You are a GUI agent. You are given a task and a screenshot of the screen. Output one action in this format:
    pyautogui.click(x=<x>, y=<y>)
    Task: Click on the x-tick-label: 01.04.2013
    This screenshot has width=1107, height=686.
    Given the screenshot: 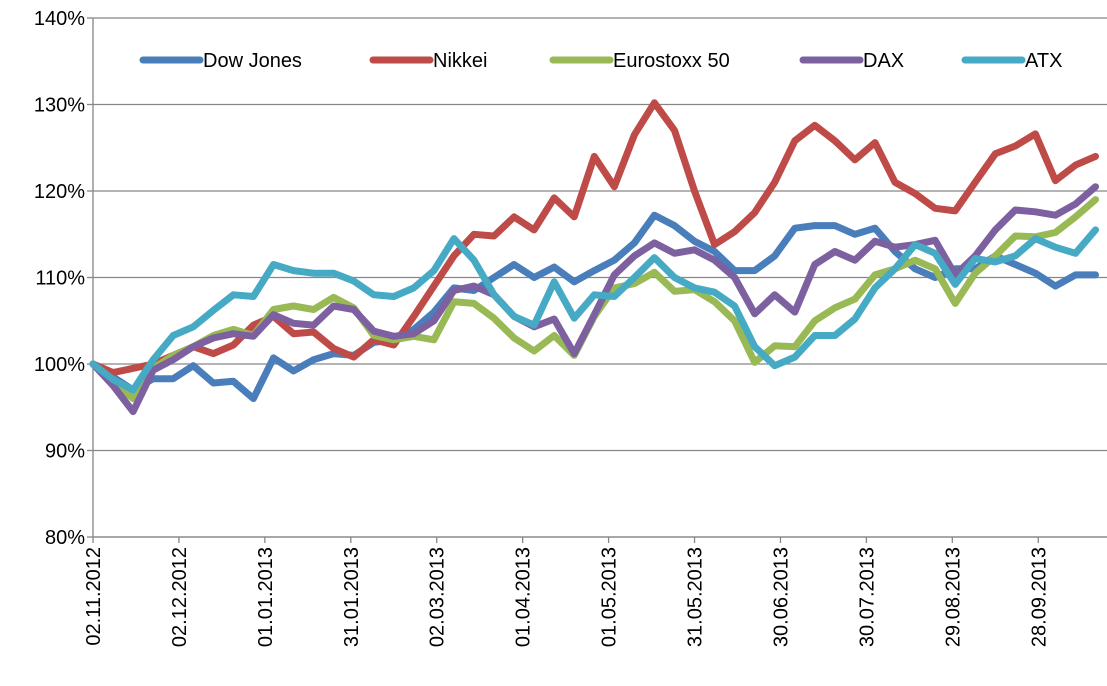 What is the action you would take?
    pyautogui.click(x=524, y=597)
    